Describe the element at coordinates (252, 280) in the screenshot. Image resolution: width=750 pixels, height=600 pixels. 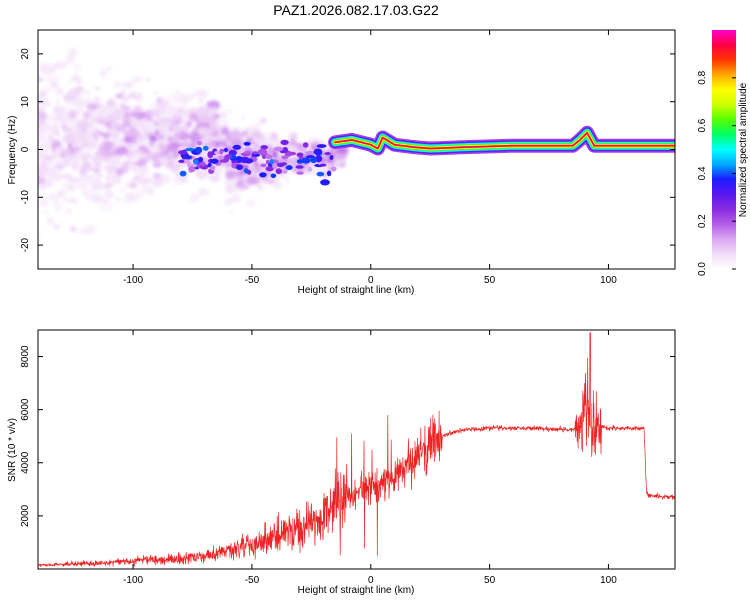
I see `x-tick-label: -50` at that location.